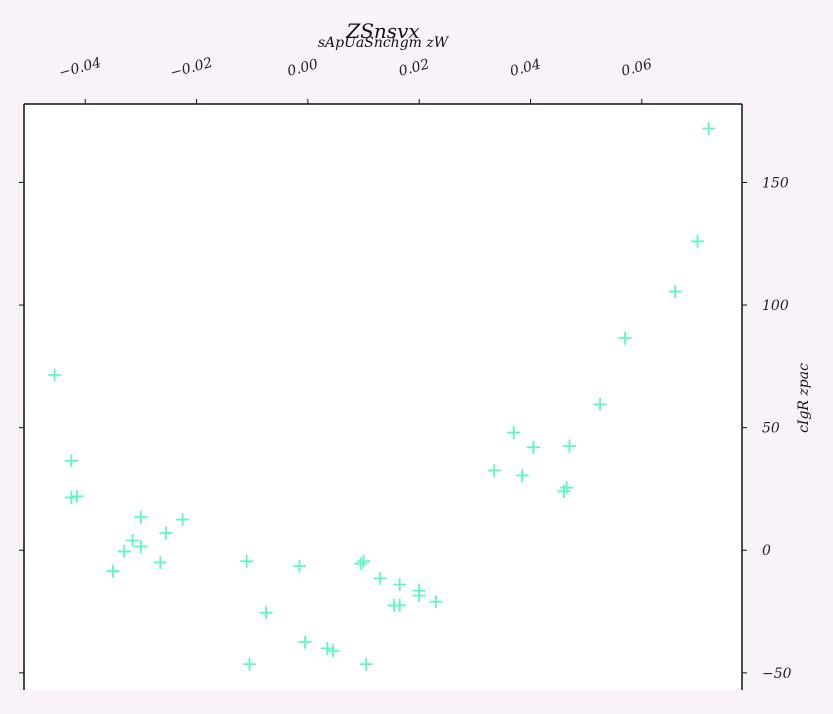 This screenshot has height=714, width=833. I want to click on x-tick-label: 0.04, so click(525, 68).